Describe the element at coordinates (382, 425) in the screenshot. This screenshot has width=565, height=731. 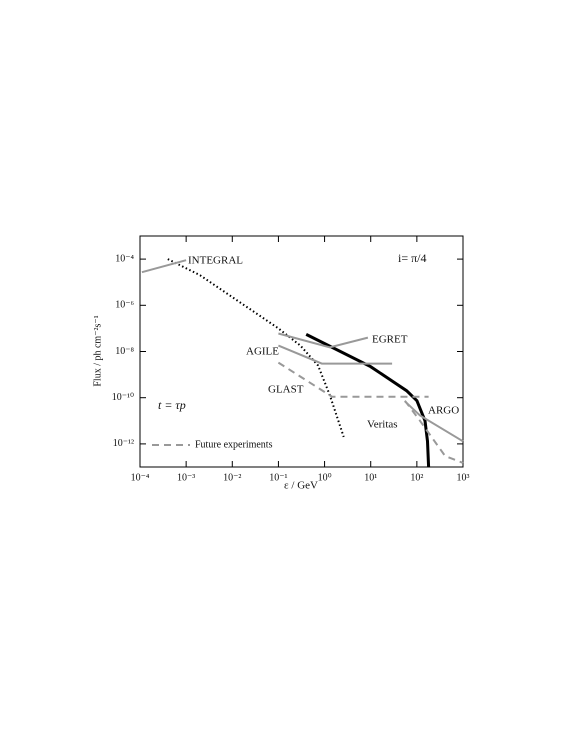
I see `series-label: Veritas` at that location.